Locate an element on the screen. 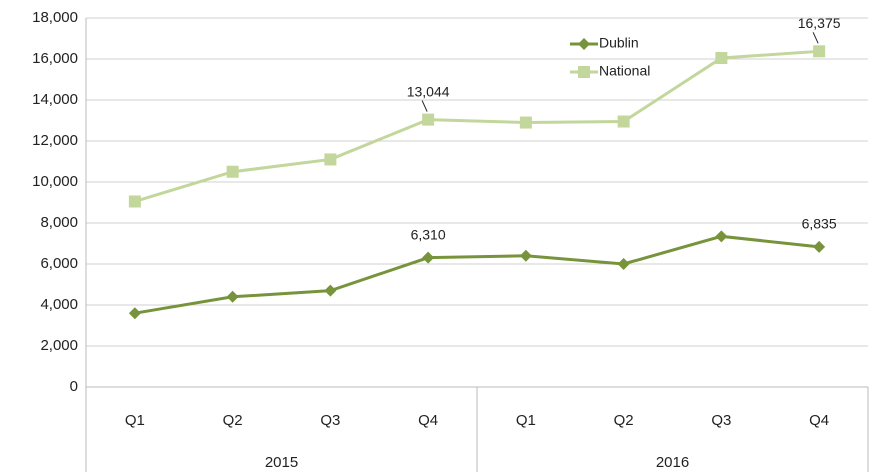 Image resolution: width=870 pixels, height=472 pixels. value-label: 16,375 is located at coordinates (819, 23).